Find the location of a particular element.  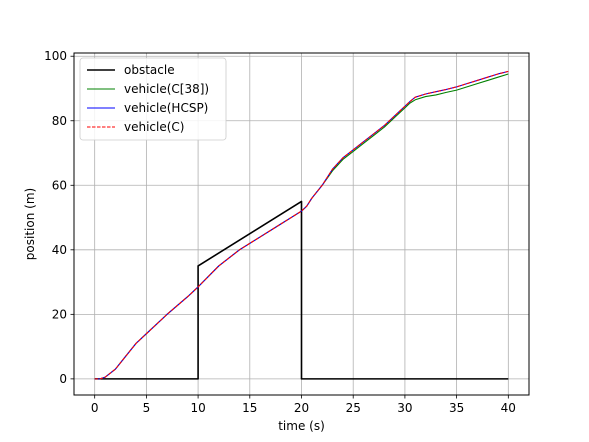

x-tick-label: 10 is located at coordinates (197, 408).